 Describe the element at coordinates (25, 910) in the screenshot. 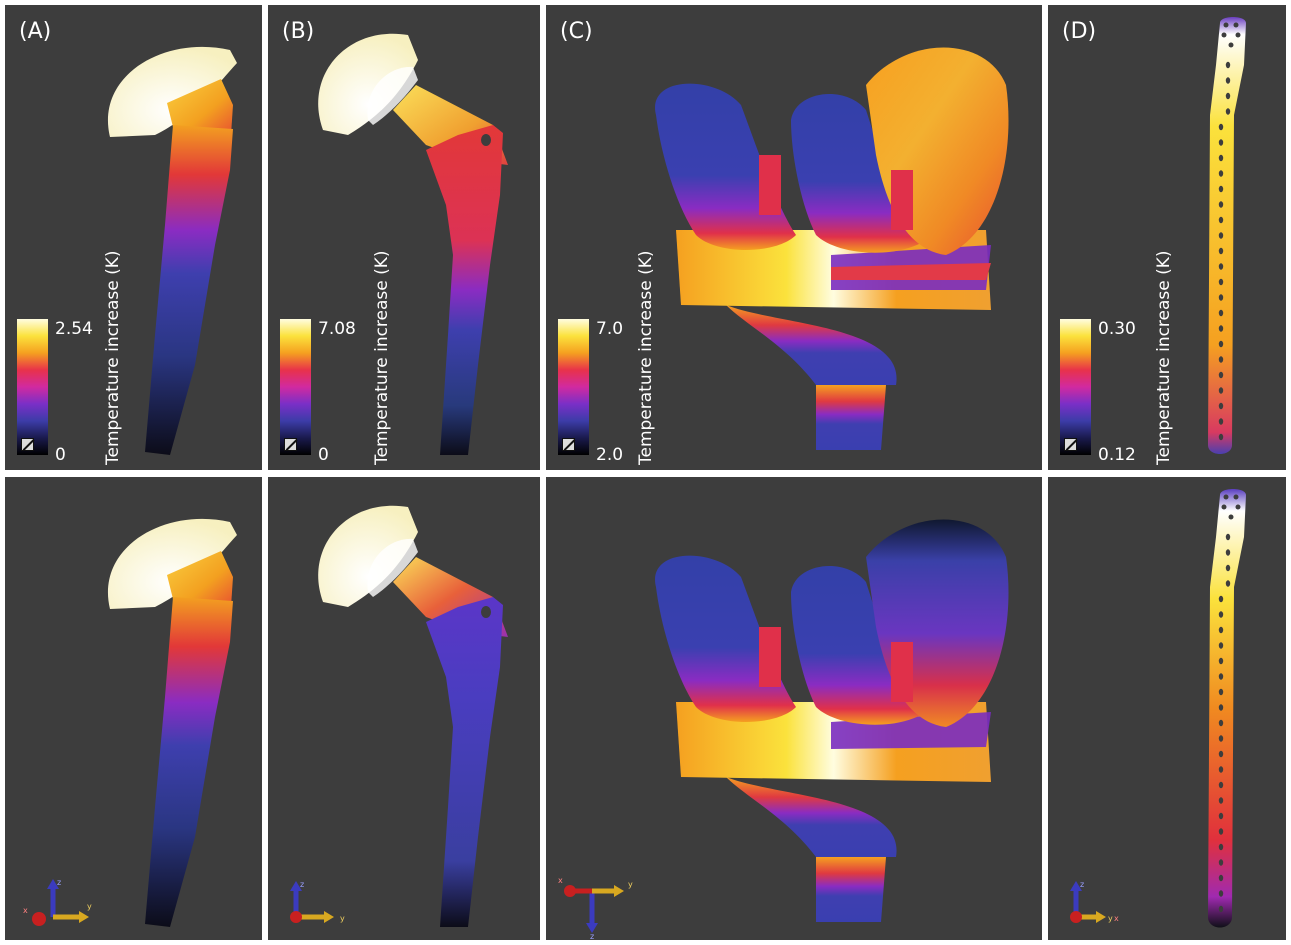

I see `axis-x-label: x` at that location.